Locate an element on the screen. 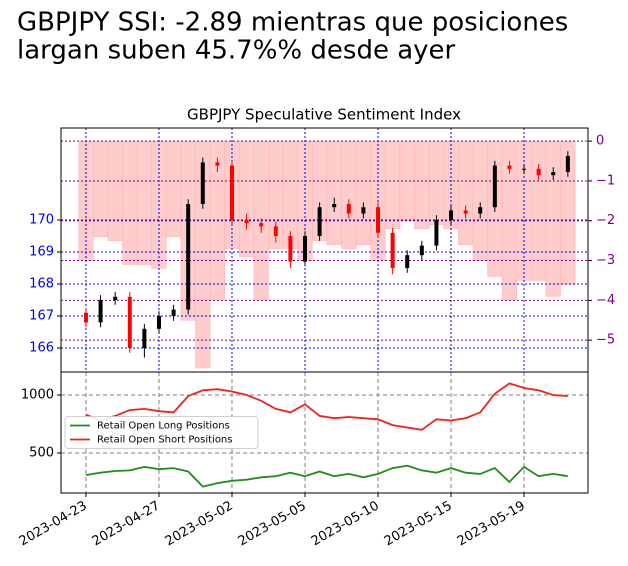 Image resolution: width=628 pixels, height=566 pixels. y-tick-label: 169 is located at coordinates (41, 252).